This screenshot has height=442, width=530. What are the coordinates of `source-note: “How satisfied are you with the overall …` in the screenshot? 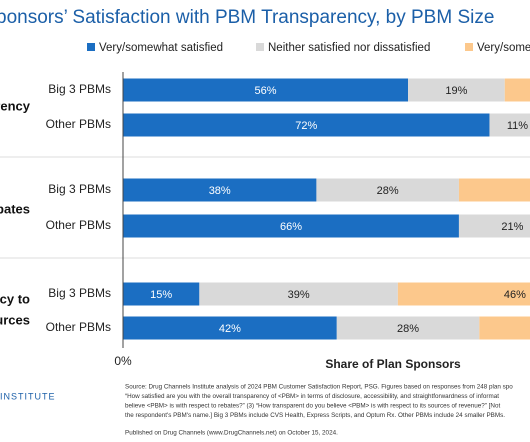 It's located at (312, 396).